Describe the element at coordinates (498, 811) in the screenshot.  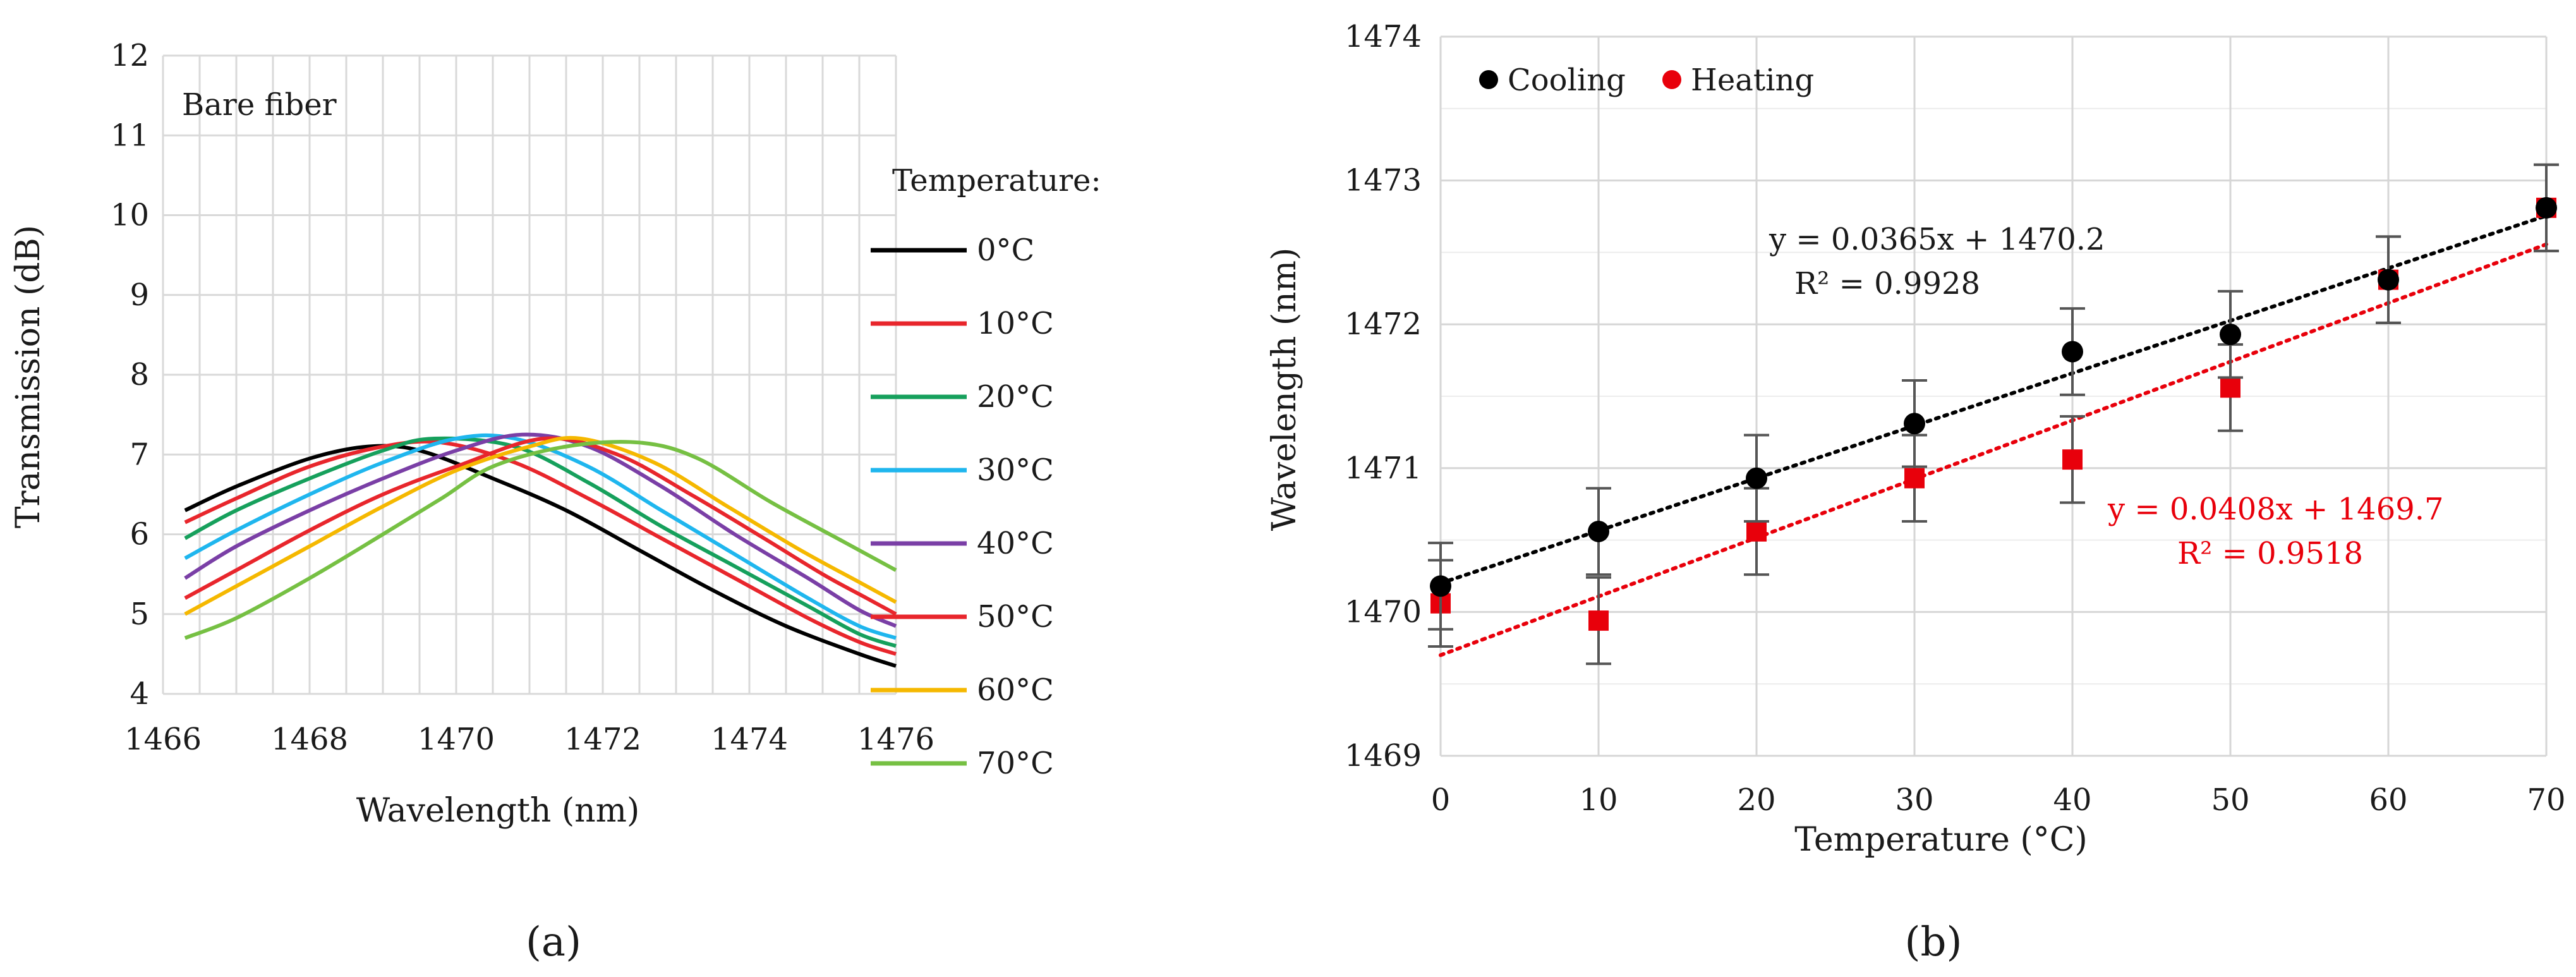
I see `panel-a-x-axis-label: Wavelength (nm)` at that location.